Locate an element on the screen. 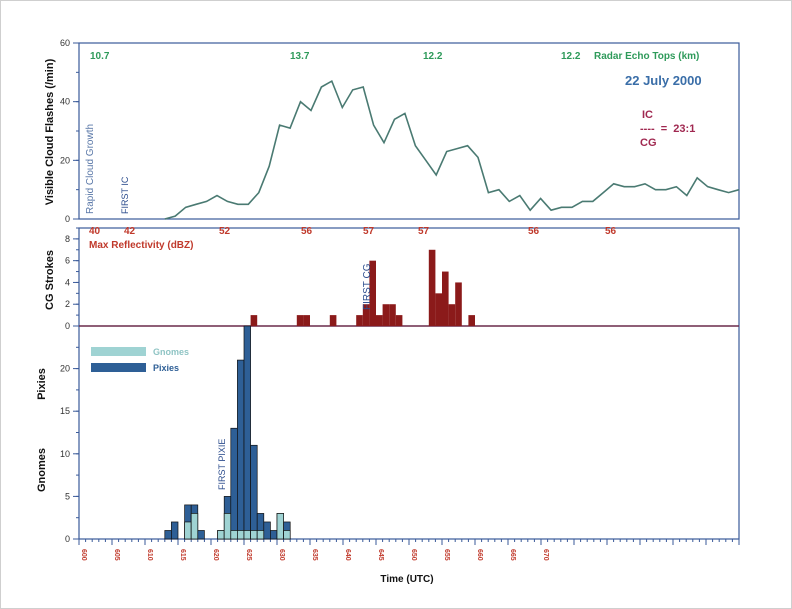  x-tick-label: 600 is located at coordinates (83, 555).